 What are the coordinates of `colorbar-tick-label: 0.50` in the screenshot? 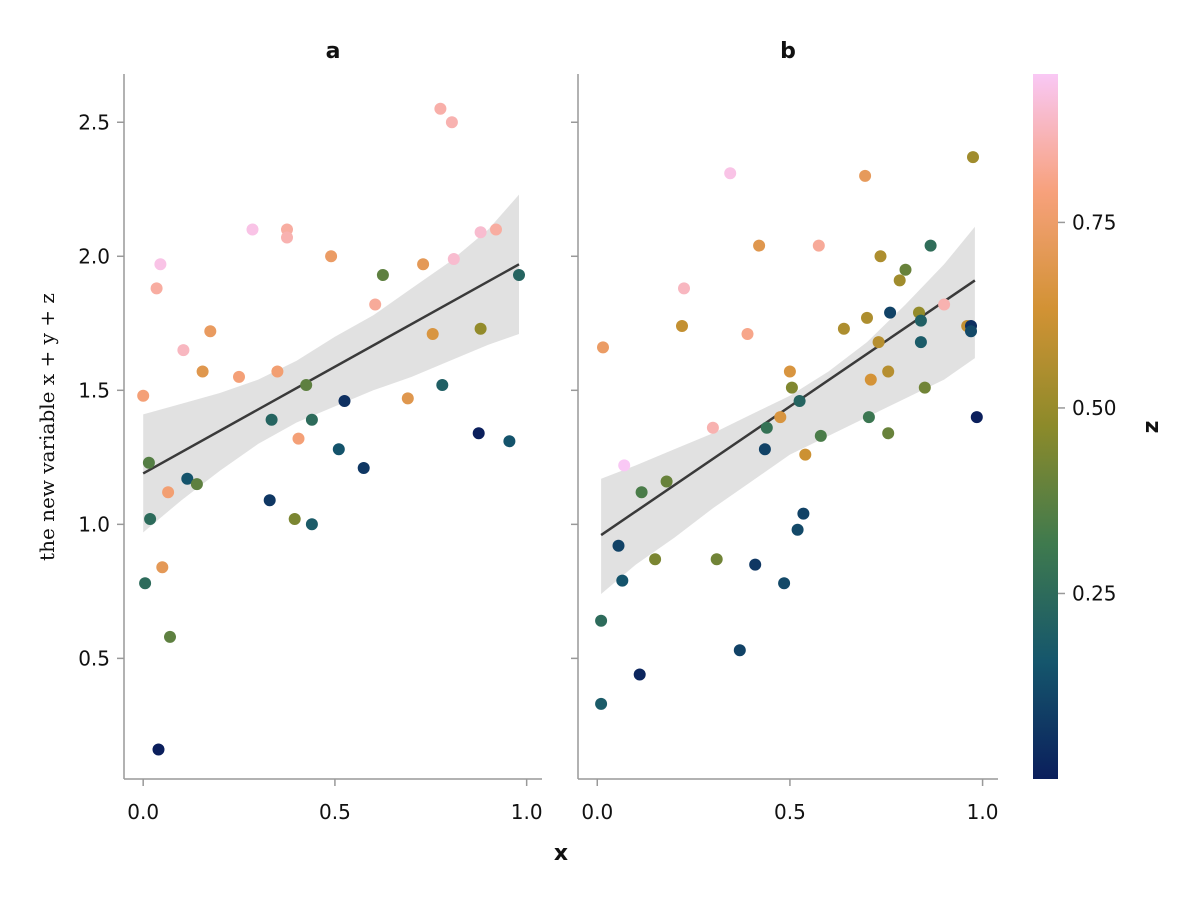 It's located at (1094, 408).